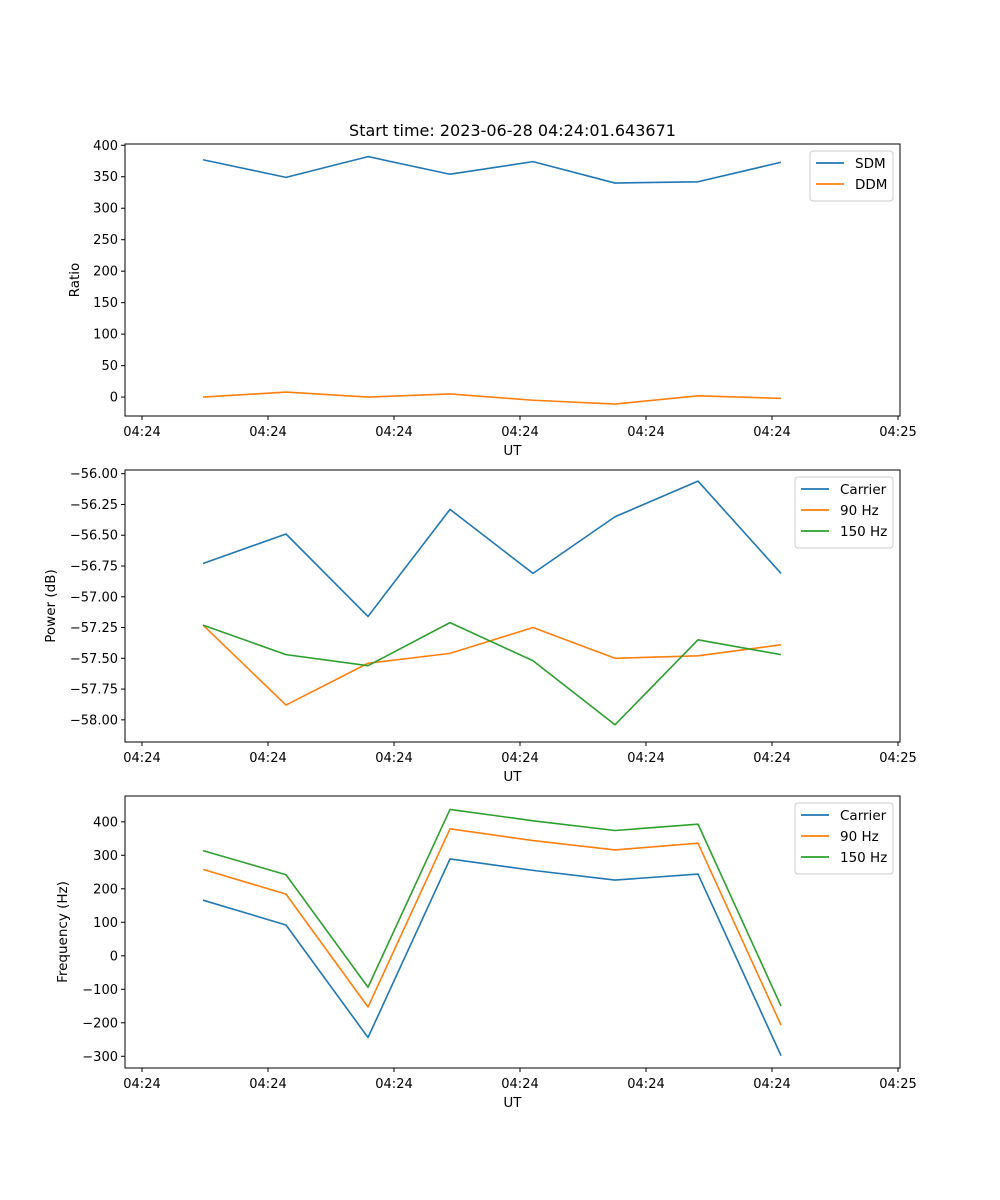 Image resolution: width=1000 pixels, height=1200 pixels. I want to click on y-axis-label: Ratio, so click(75, 280).